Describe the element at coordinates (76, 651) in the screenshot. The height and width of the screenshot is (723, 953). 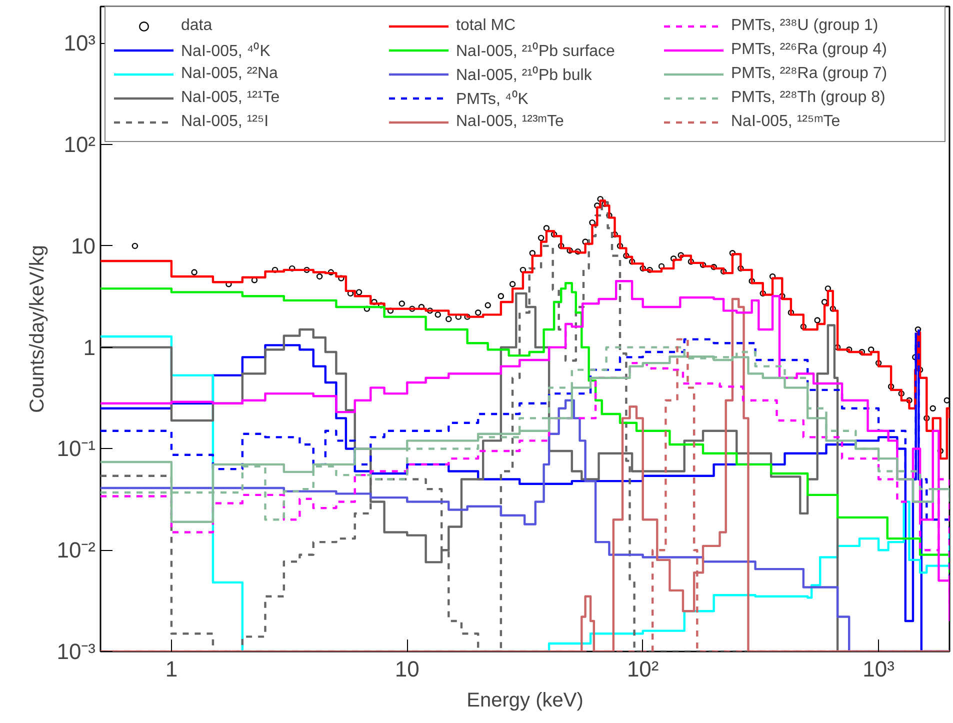
I see `y-tick-label: 10⁻³` at that location.